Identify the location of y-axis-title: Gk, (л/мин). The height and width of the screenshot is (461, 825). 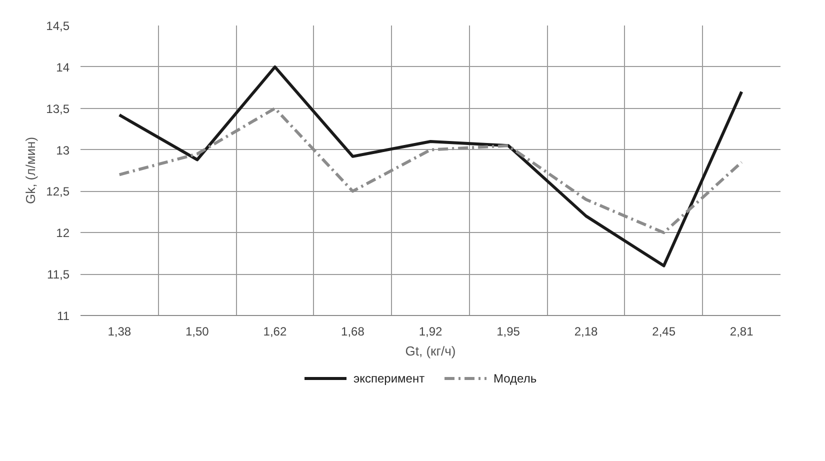
(30, 170).